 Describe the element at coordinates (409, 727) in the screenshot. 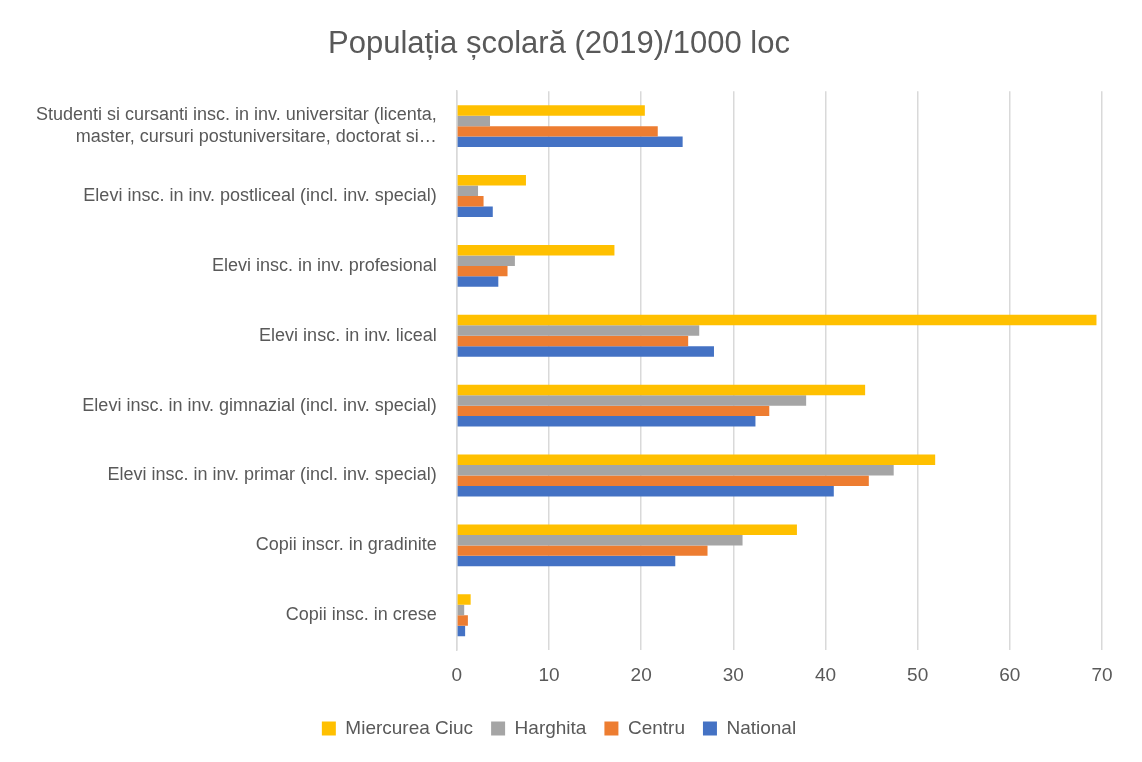

I see `legend-label: Miercurea Ciuc` at that location.